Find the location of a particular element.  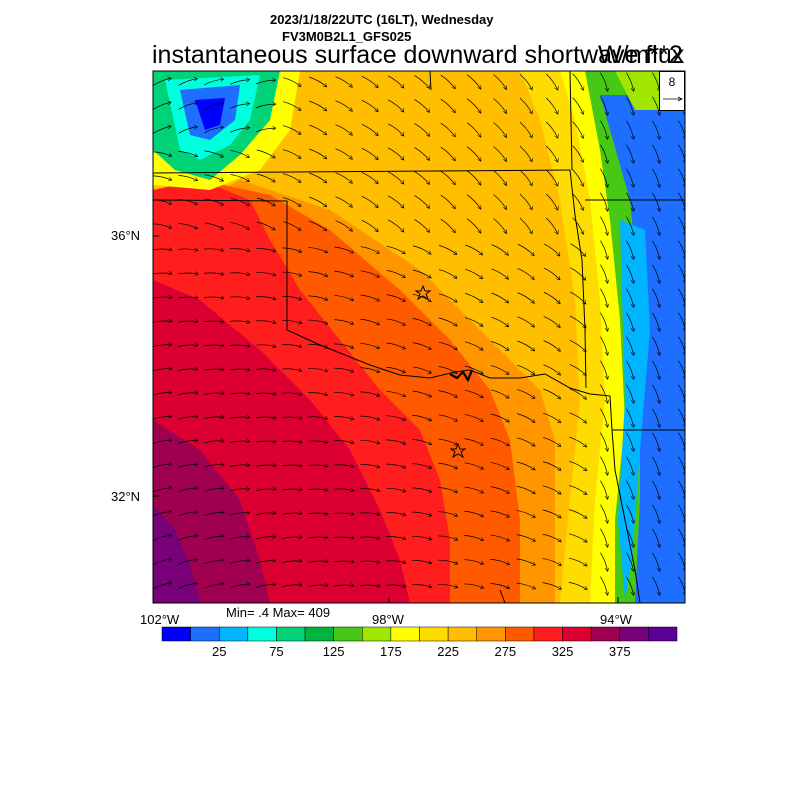

kansas-oklahoma-border is located at coordinates (361, 171).